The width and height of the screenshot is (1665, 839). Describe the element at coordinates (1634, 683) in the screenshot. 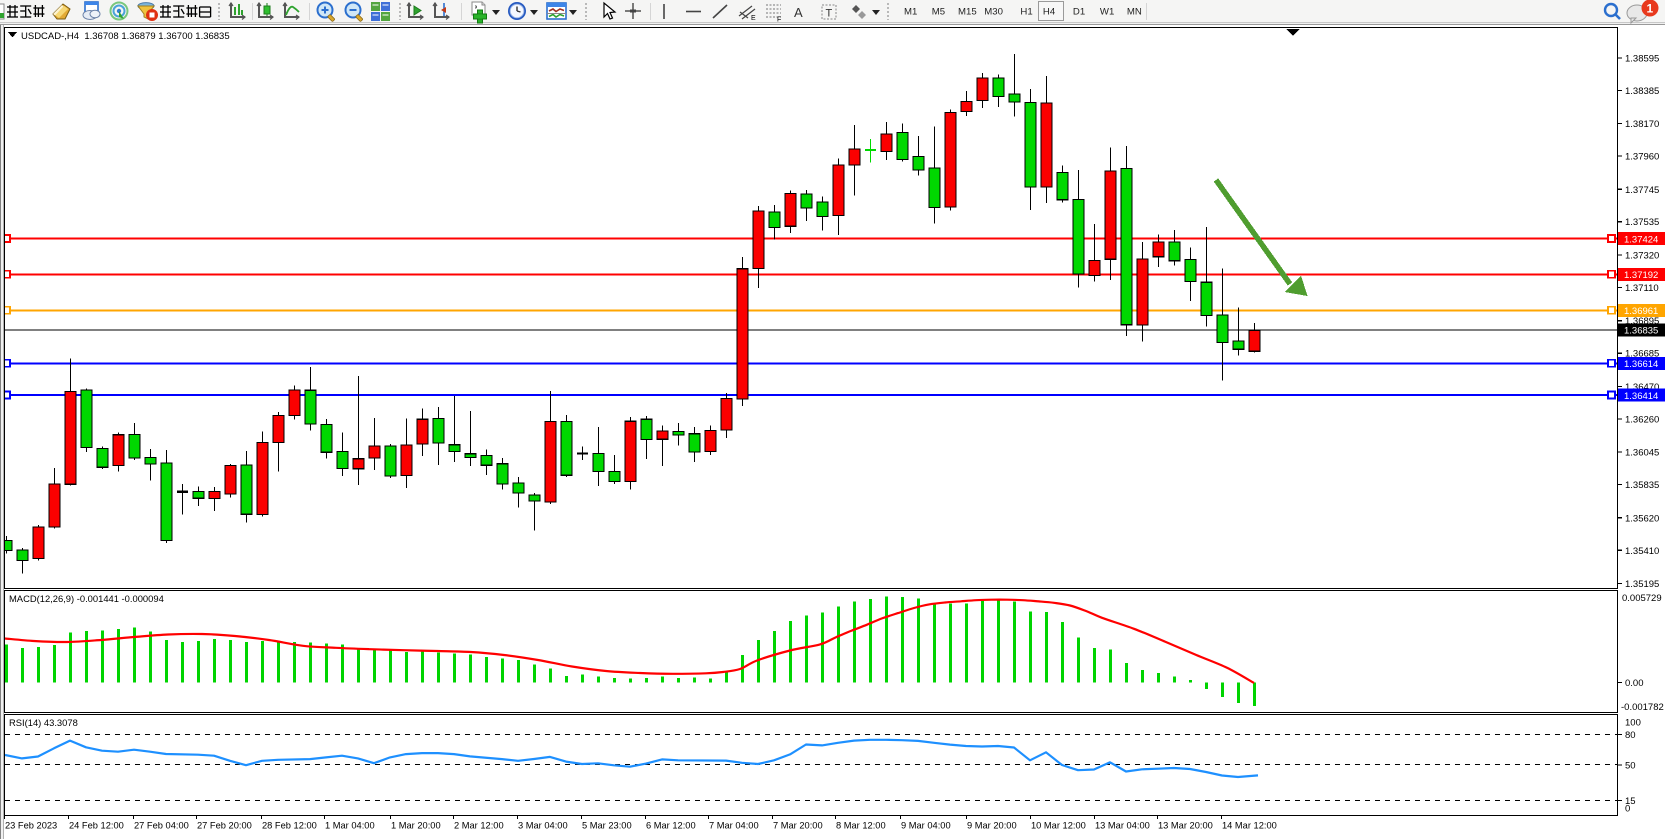

I see `svg-text: 0.00` at that location.